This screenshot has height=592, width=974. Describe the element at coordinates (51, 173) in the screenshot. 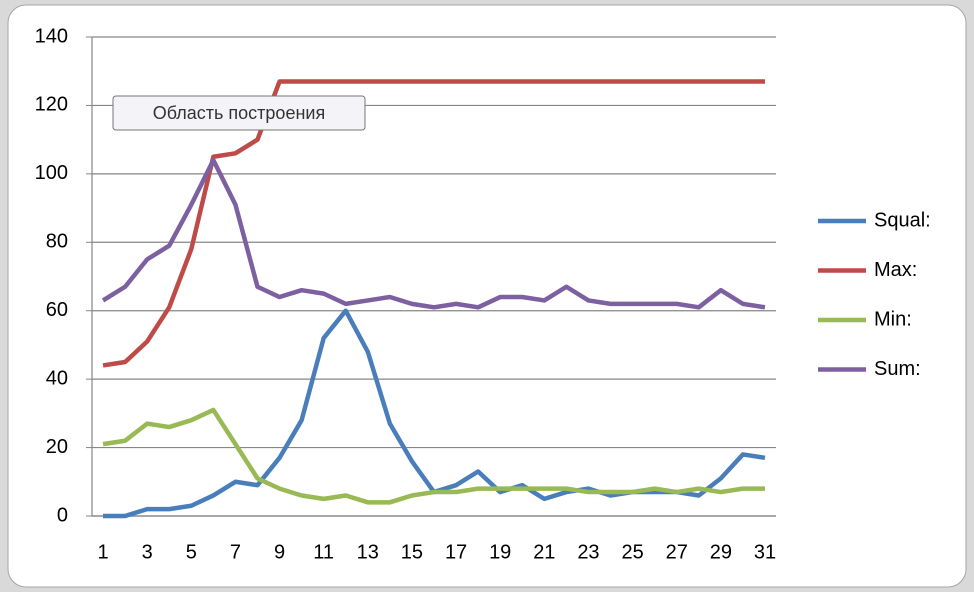

I see `y-tick-label: 100` at that location.